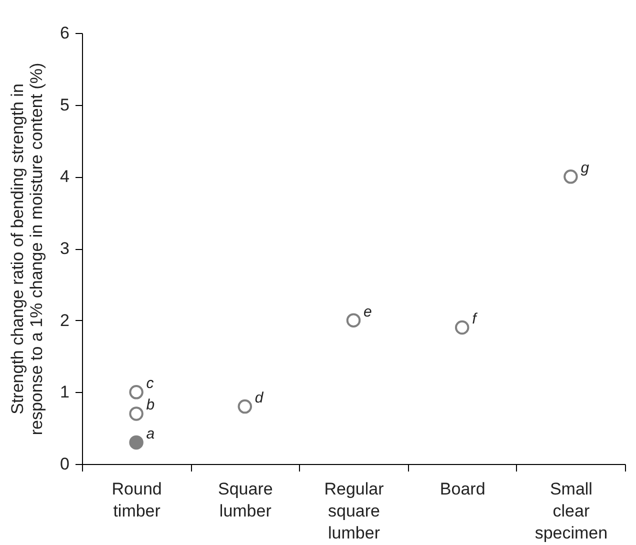  What do you see at coordinates (354, 511) in the screenshot?
I see `x-tick-label: Regular square lumber` at bounding box center [354, 511].